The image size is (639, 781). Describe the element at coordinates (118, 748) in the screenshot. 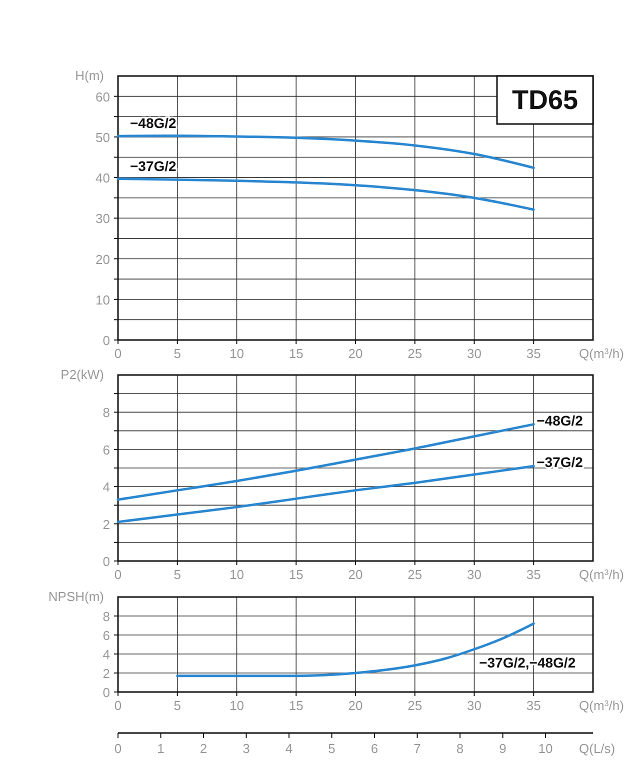

I see `x2-tick-label: 0` at that location.